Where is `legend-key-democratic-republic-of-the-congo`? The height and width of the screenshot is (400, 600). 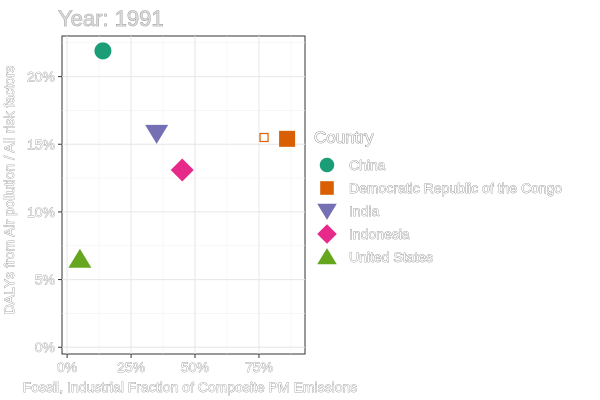
legend-key-democratic-republic-of-the-congo is located at coordinates (327, 188).